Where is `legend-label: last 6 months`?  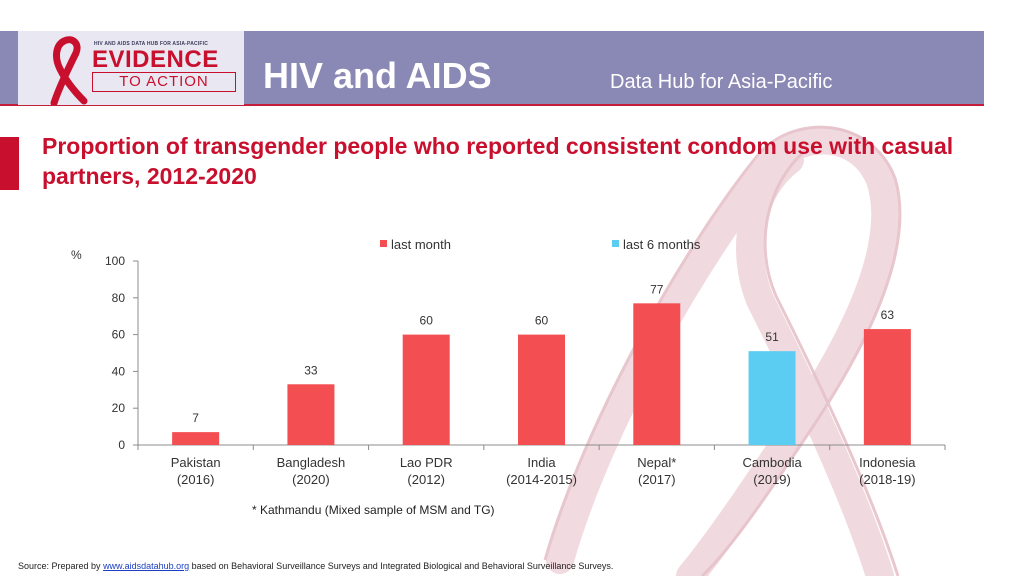 legend-label: last 6 months is located at coordinates (662, 244).